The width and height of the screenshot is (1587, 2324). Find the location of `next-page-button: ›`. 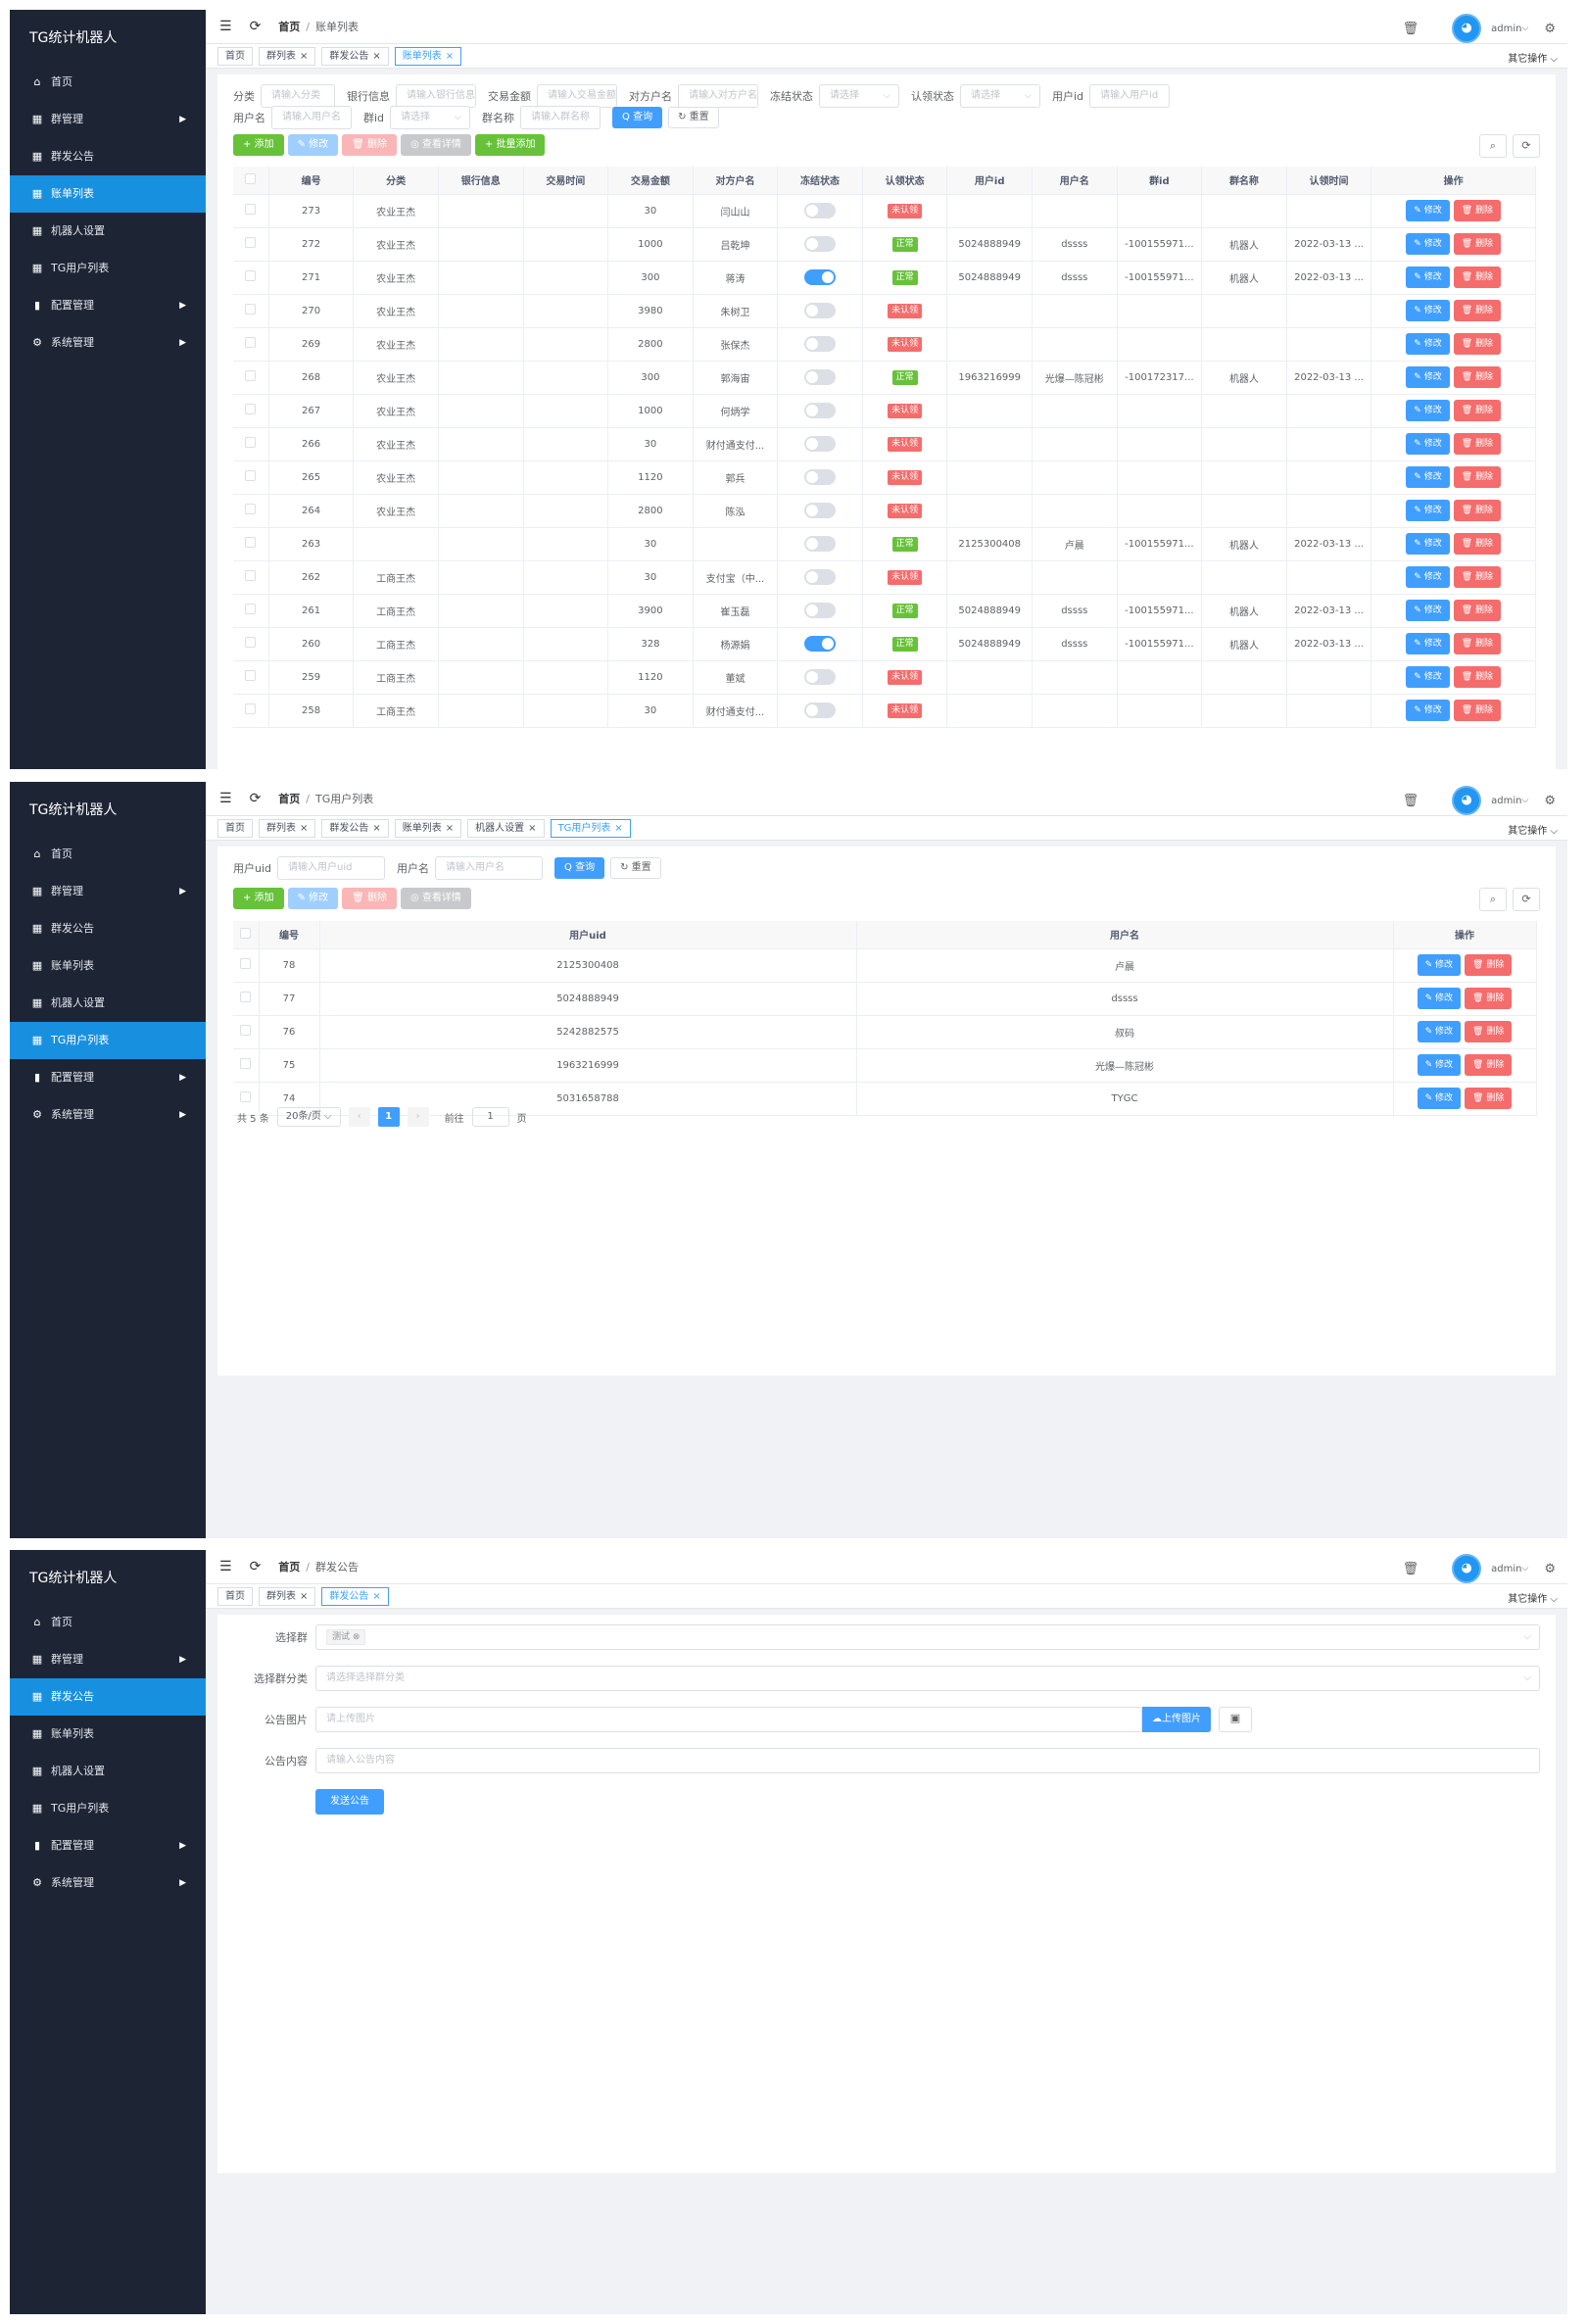

next-page-button: › is located at coordinates (418, 1117).